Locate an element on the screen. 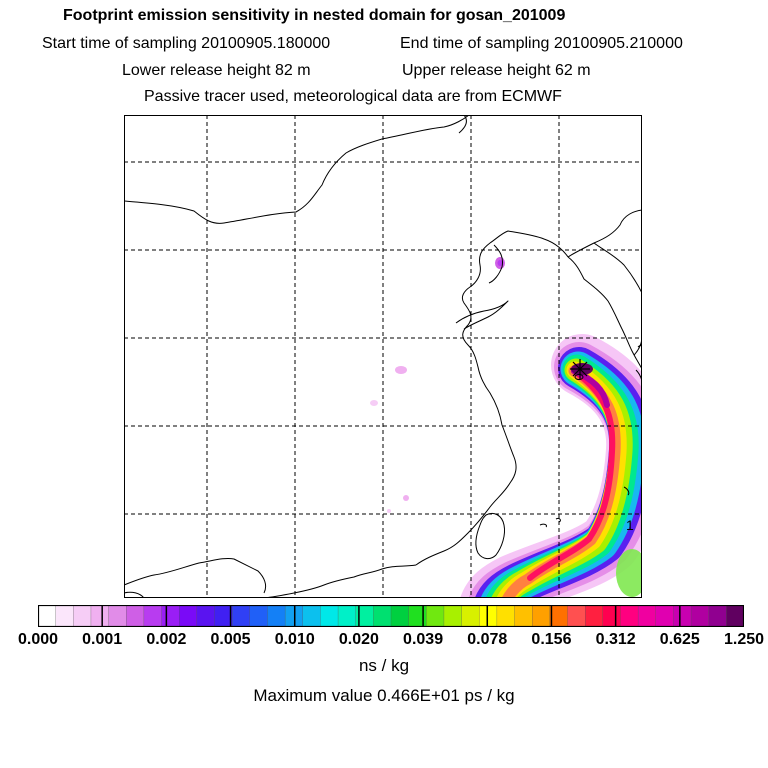  colorbar-tick-label: 0.001 is located at coordinates (102, 639).